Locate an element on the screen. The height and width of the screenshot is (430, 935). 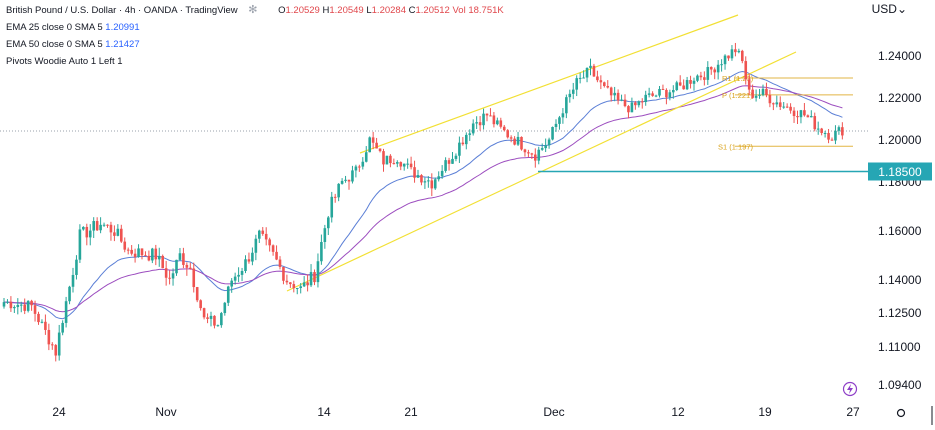
price-badge is located at coordinates (900, 171).